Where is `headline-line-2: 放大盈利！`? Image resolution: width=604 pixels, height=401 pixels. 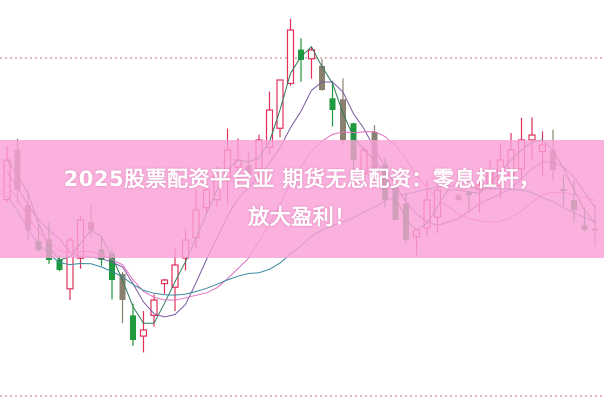 headline-line-2: 放大盈利！ is located at coordinates (302, 217).